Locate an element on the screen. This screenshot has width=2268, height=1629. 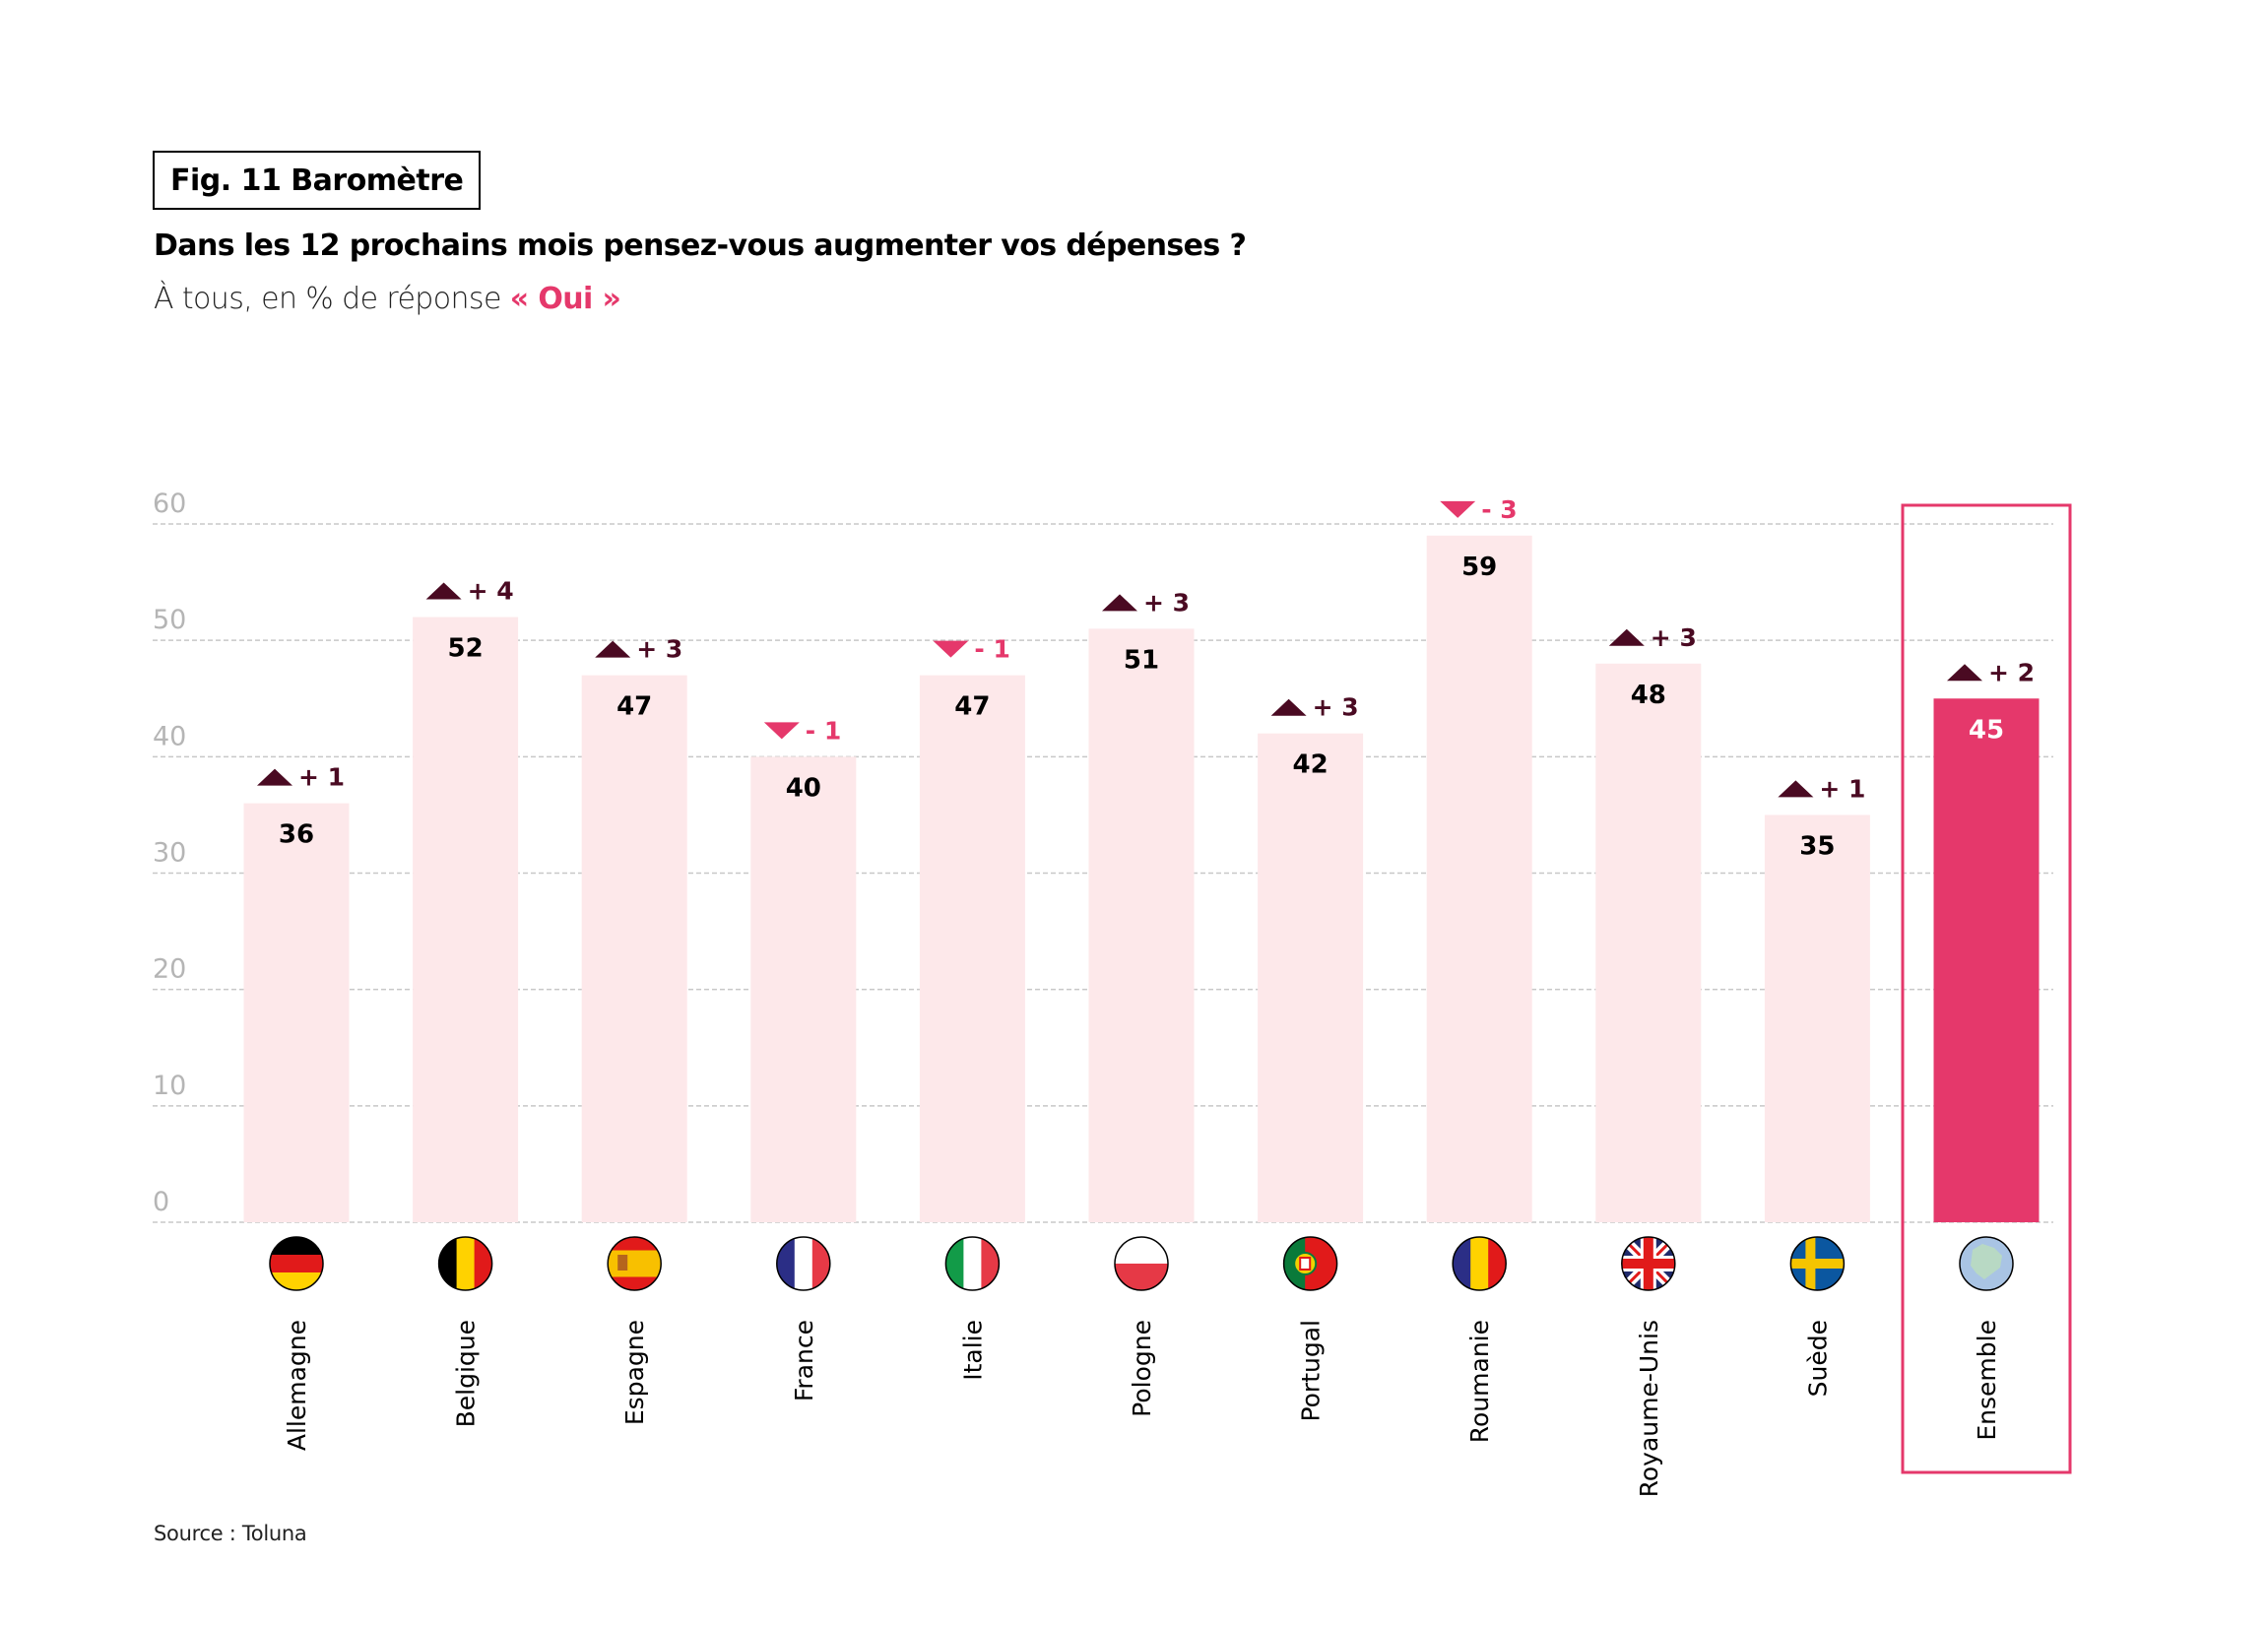
chart-subtitle: À tous, en % de réponse « Oui » is located at coordinates (388, 299).